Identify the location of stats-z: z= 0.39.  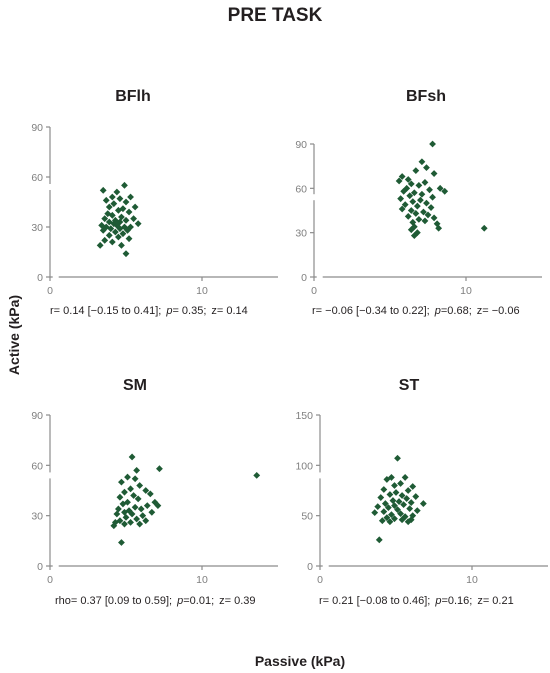
(237, 601).